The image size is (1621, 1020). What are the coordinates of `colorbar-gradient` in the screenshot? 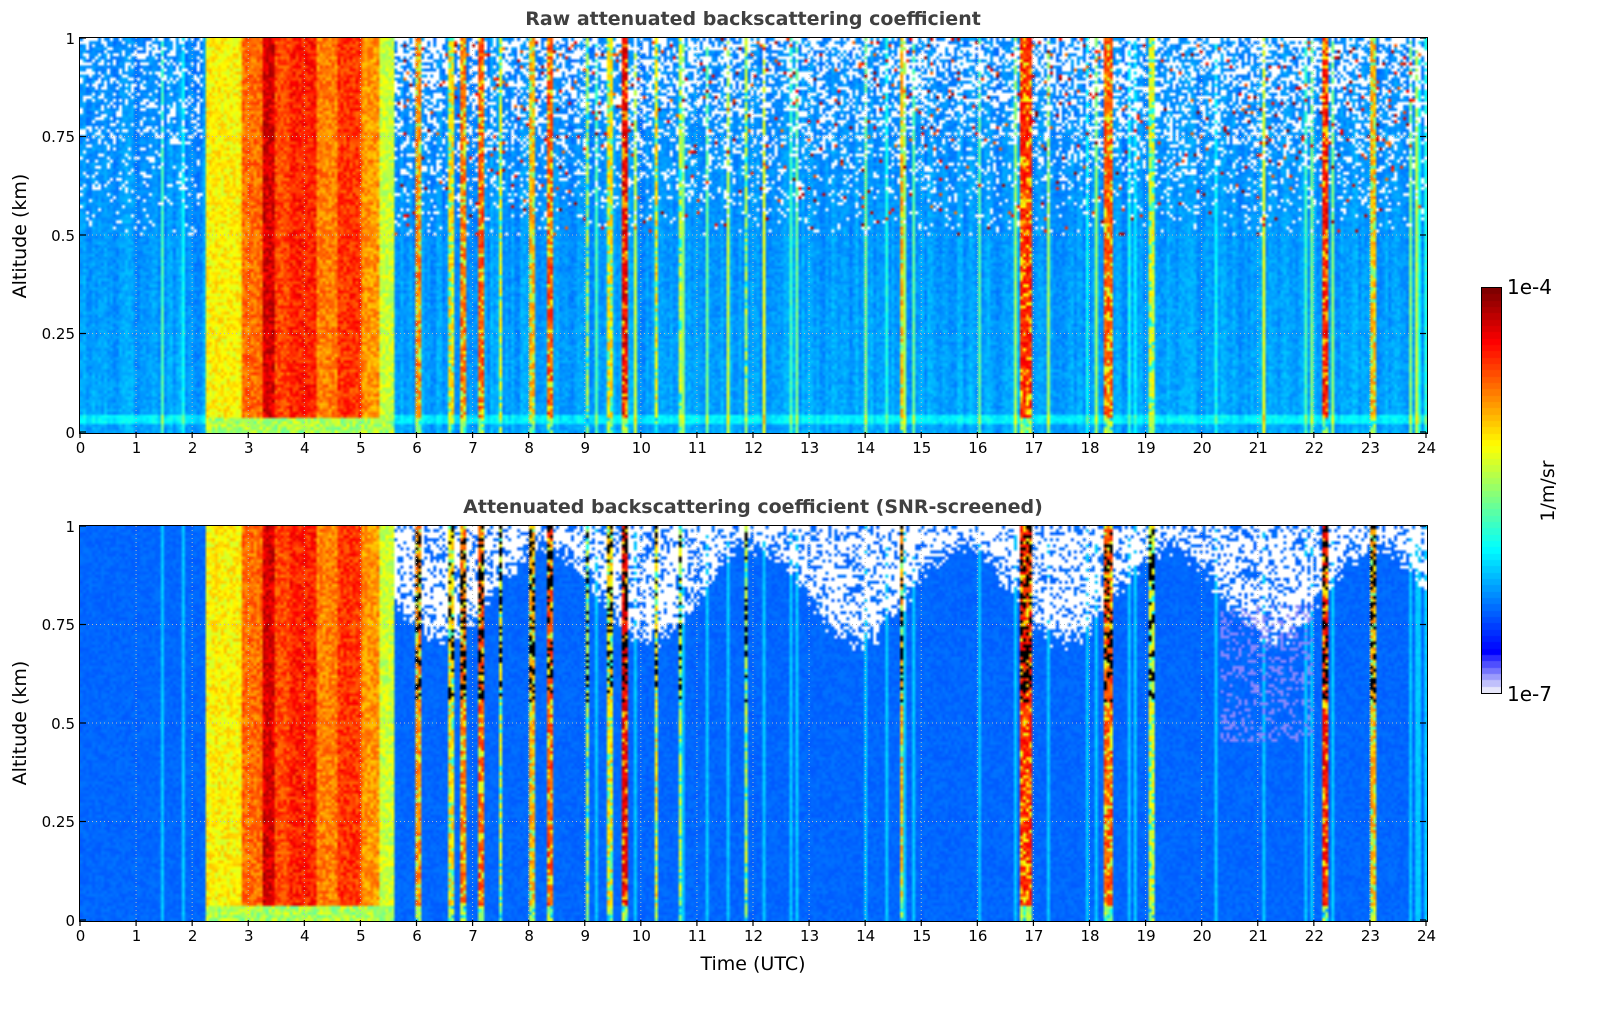 It's located at (1491, 490).